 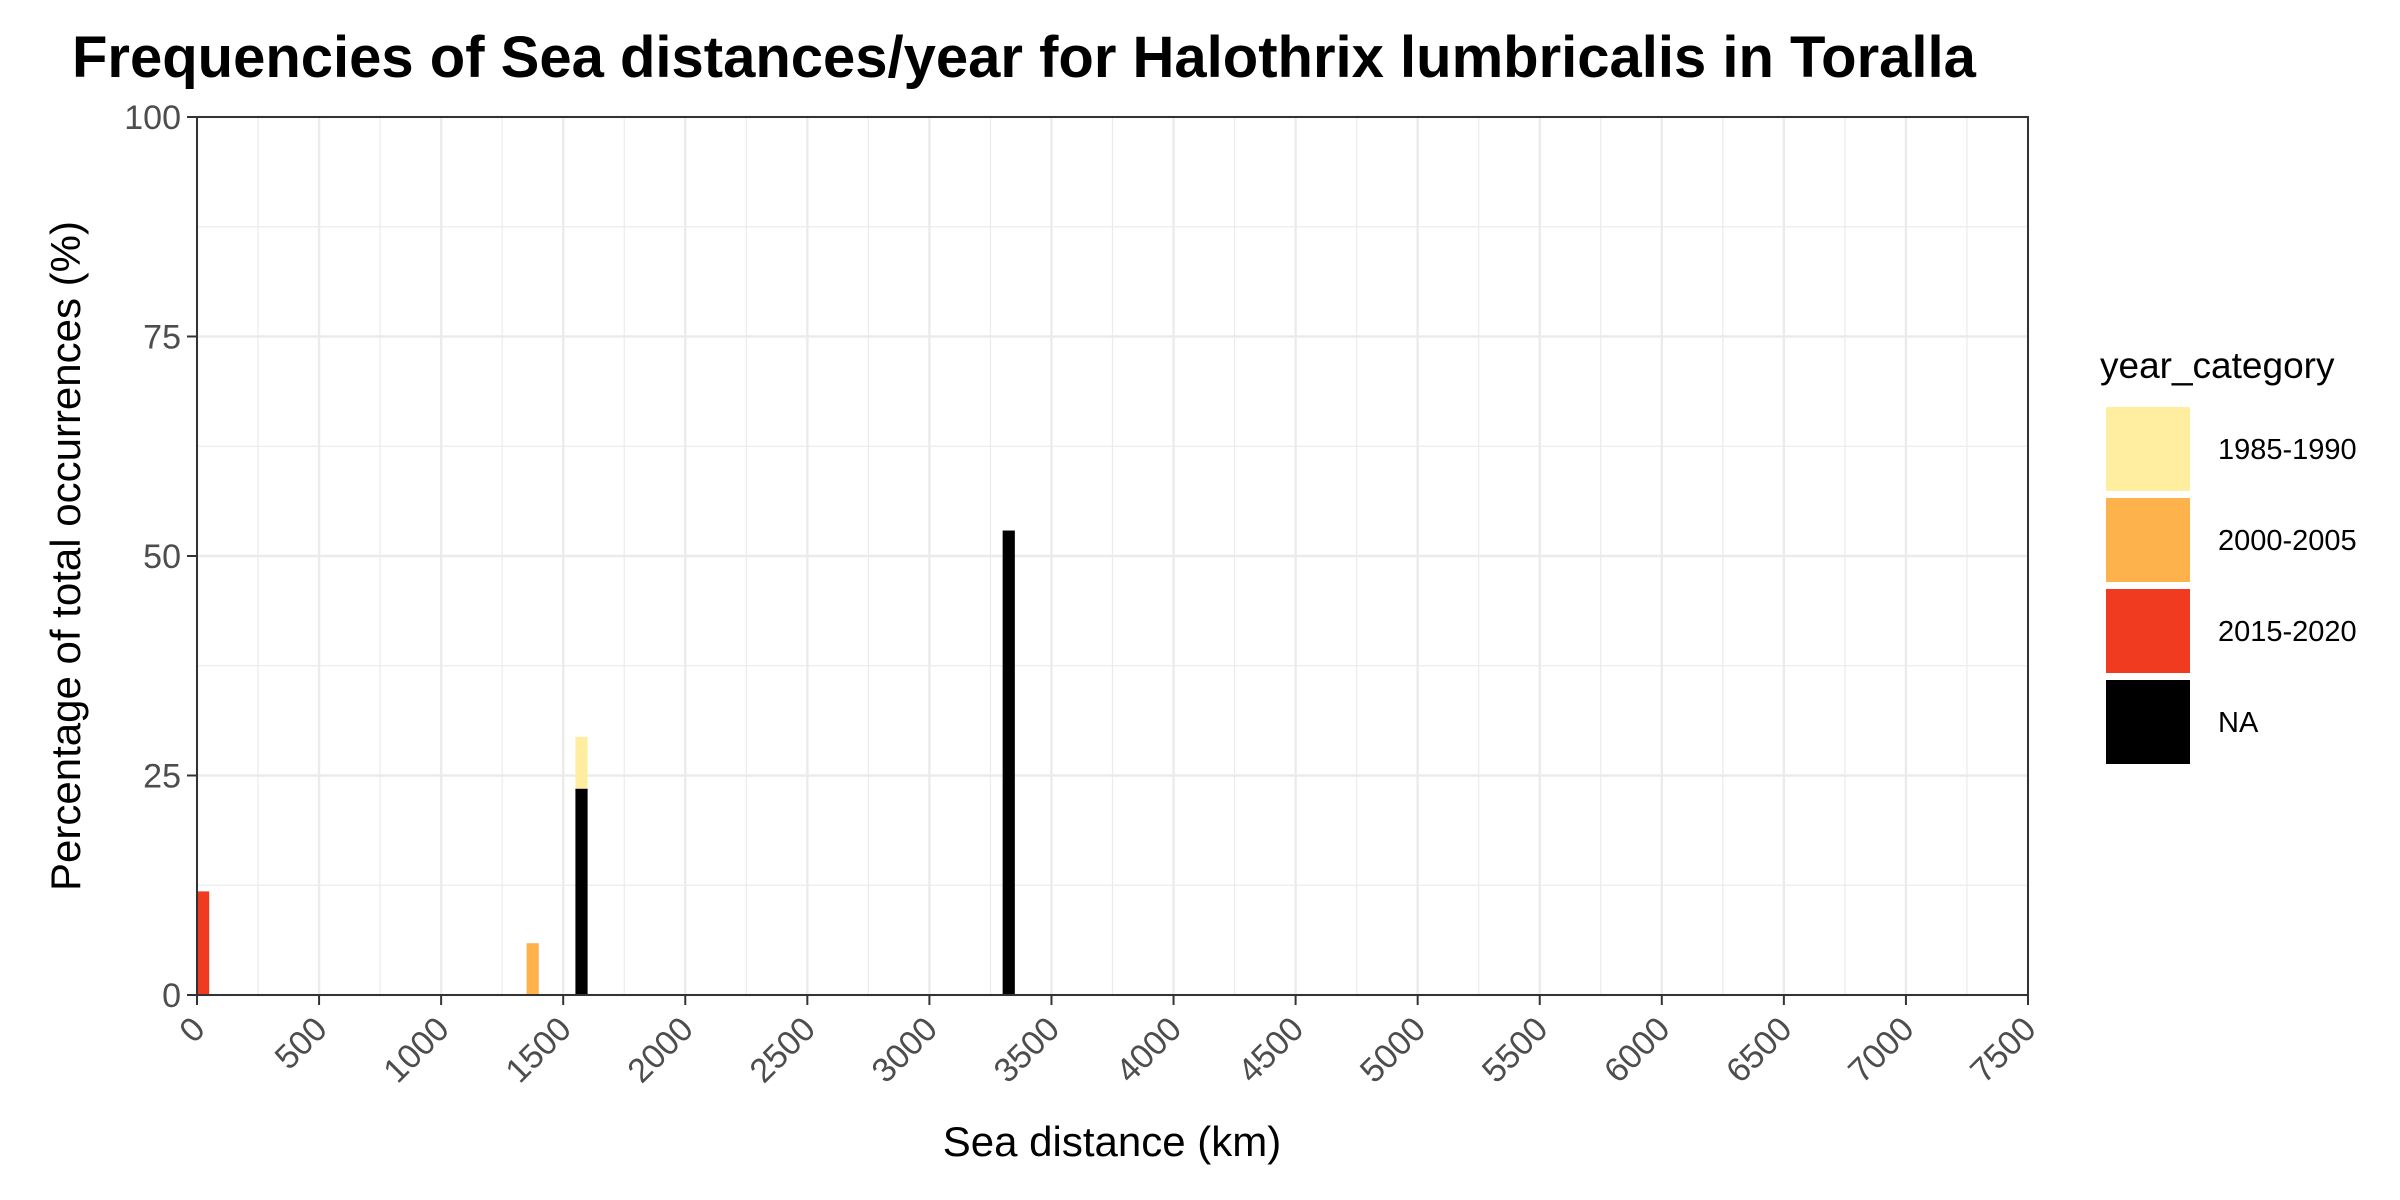 I want to click on legend-label: NA, so click(x=2238, y=723).